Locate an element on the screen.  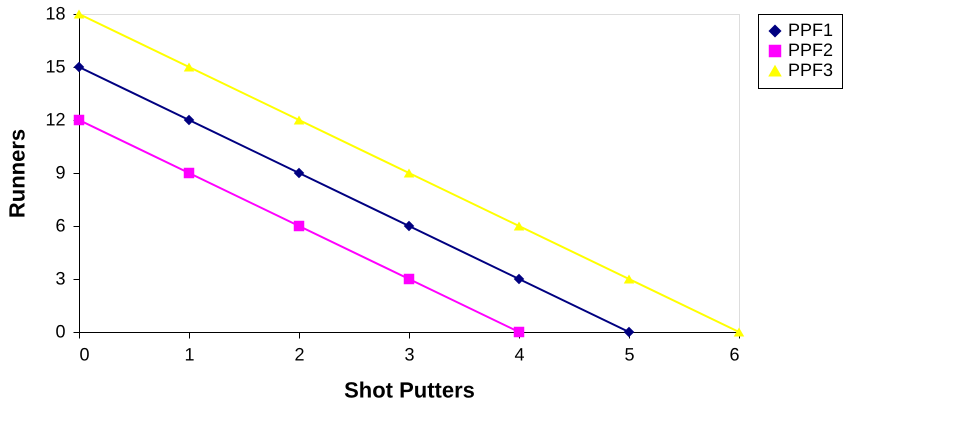
x-tick-label: 2 is located at coordinates (299, 354).